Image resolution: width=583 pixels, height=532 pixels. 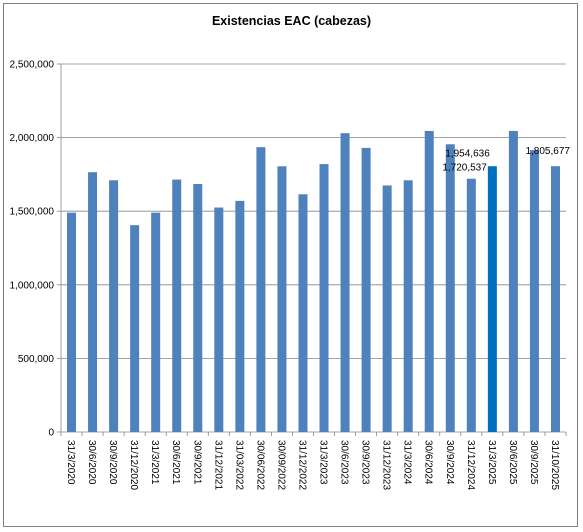 What do you see at coordinates (386, 465) in the screenshot?
I see `category-label: 31/12/2023` at bounding box center [386, 465].